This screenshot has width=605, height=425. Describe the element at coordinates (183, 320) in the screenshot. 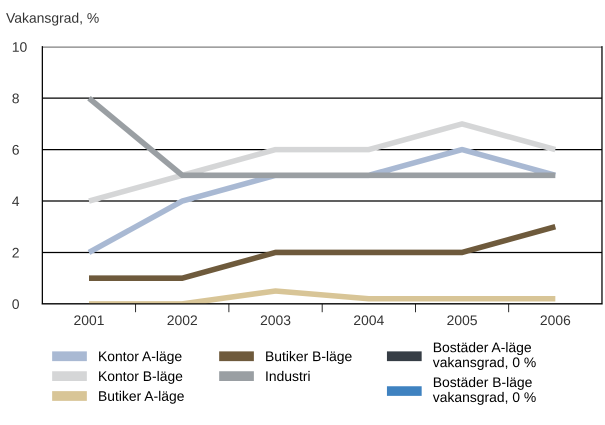

I see `x-tick-label: 2002` at that location.